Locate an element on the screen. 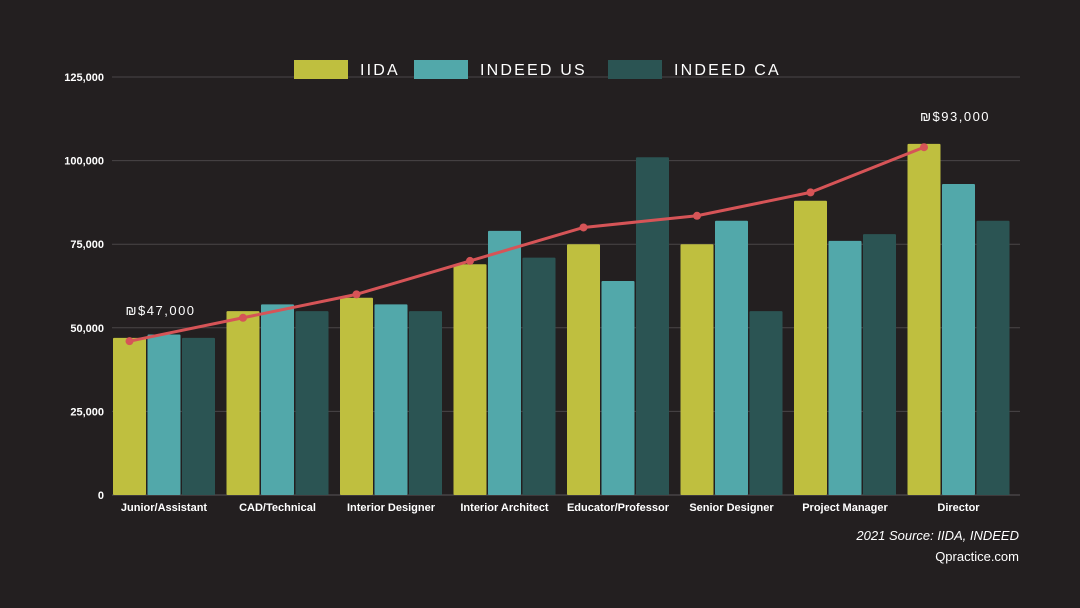 Image resolution: width=1080 pixels, height=608 pixels. data-label: ₪$93,000 is located at coordinates (955, 116).